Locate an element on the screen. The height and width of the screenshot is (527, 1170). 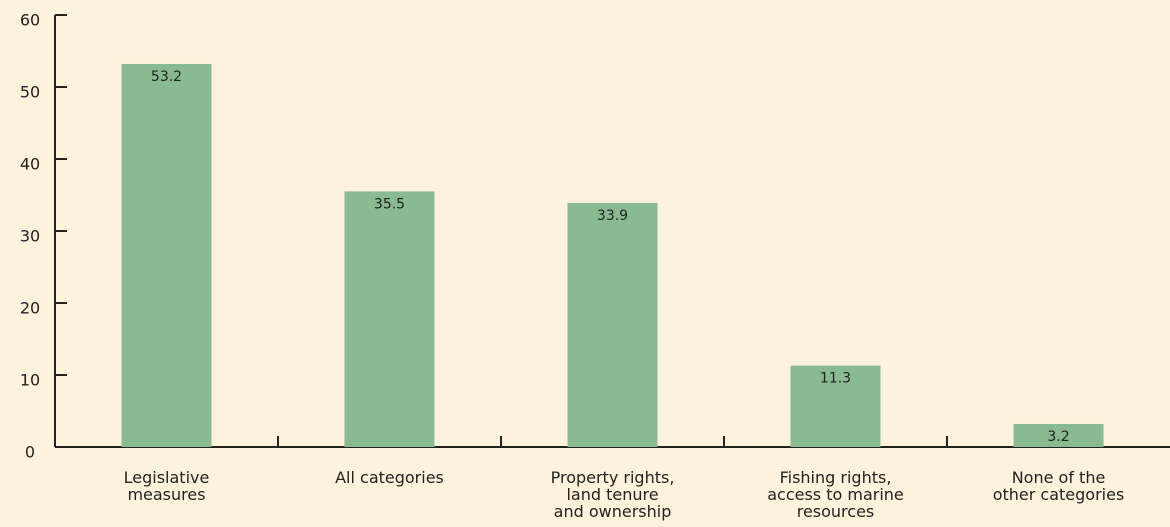
x-tick-label: All categories is located at coordinates (389, 477).